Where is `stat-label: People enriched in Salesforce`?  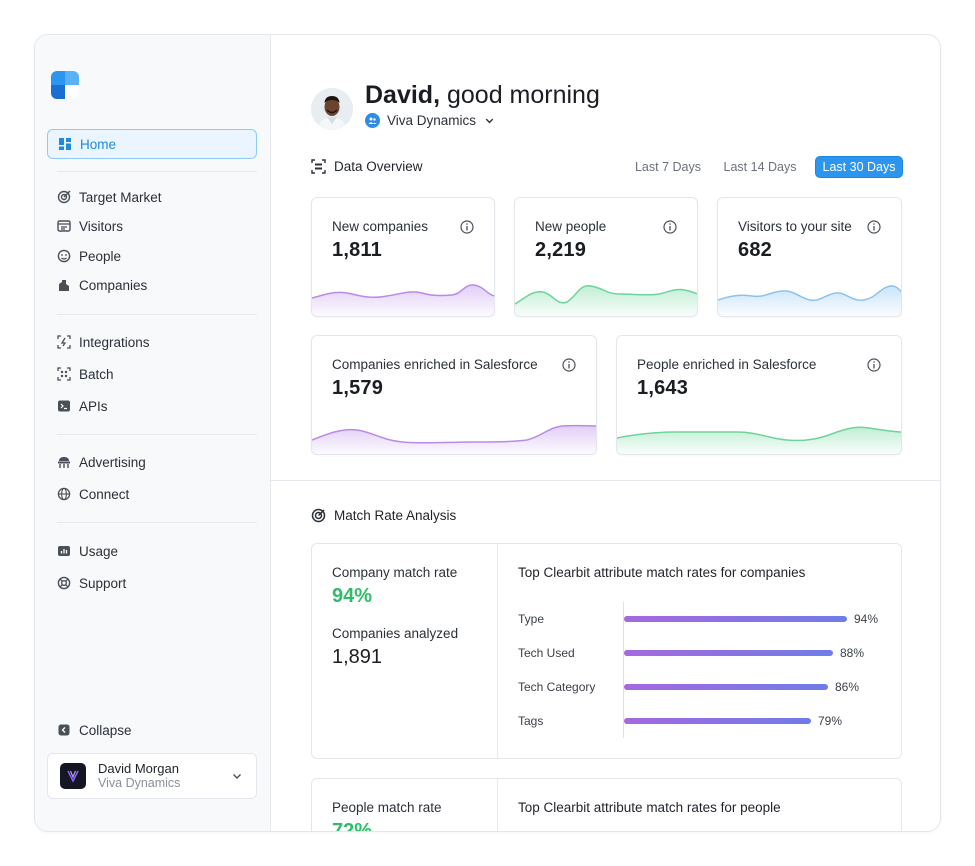 stat-label: People enriched in Salesforce is located at coordinates (727, 364).